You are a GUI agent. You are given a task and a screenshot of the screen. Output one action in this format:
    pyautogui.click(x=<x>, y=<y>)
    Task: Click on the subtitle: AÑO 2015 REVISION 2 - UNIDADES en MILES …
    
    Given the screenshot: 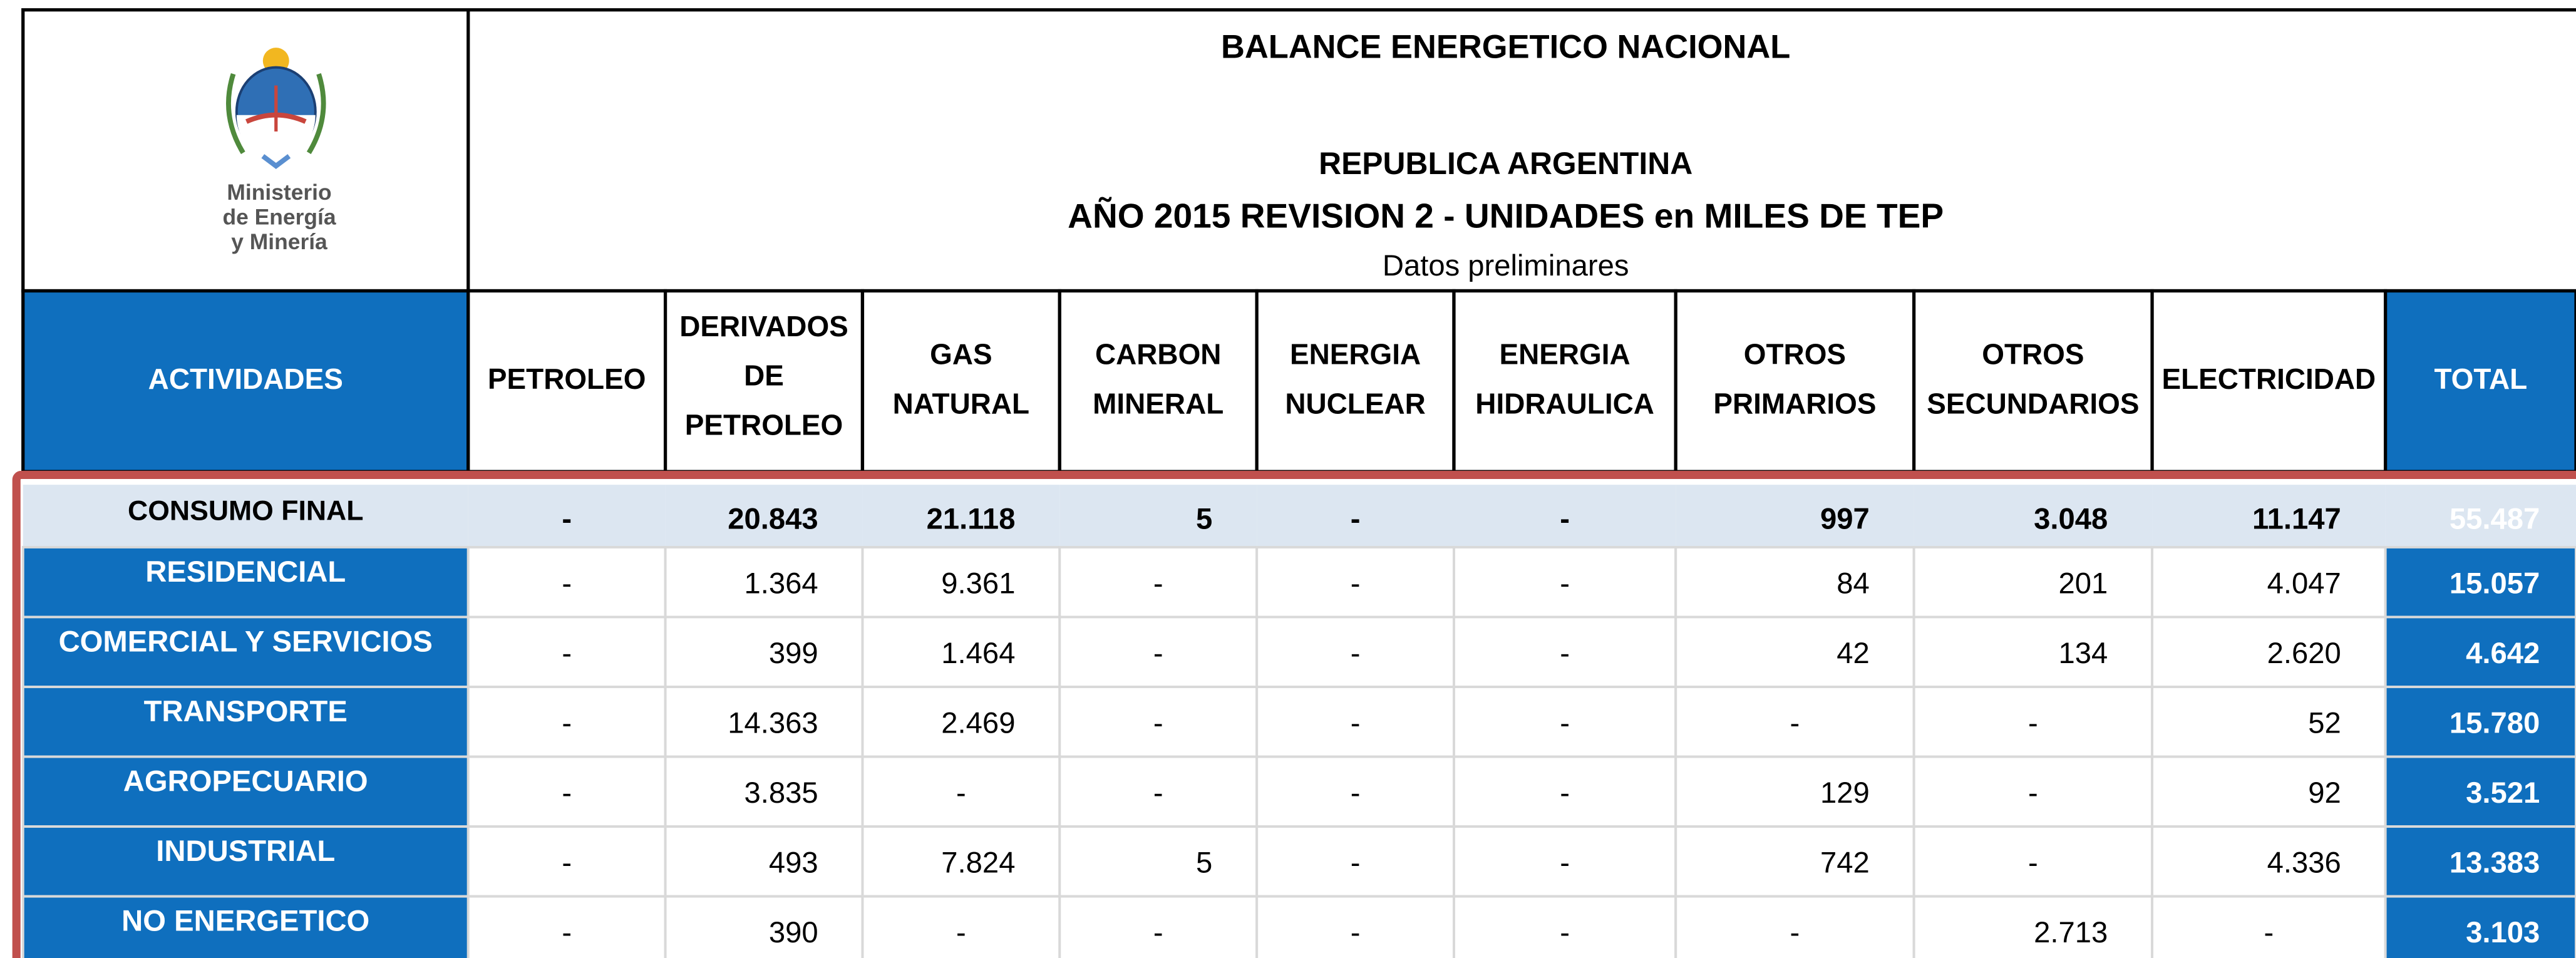 What is the action you would take?
    pyautogui.click(x=1506, y=216)
    